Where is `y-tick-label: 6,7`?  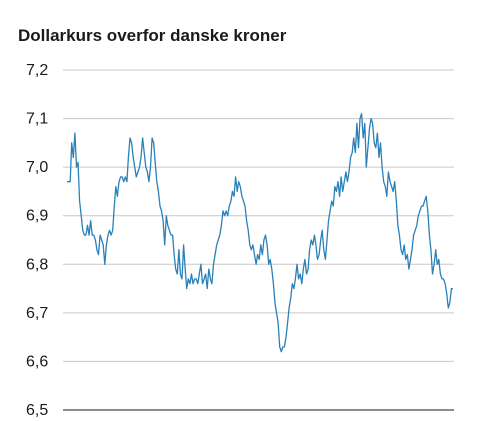 y-tick-label: 6,7 is located at coordinates (37, 313).